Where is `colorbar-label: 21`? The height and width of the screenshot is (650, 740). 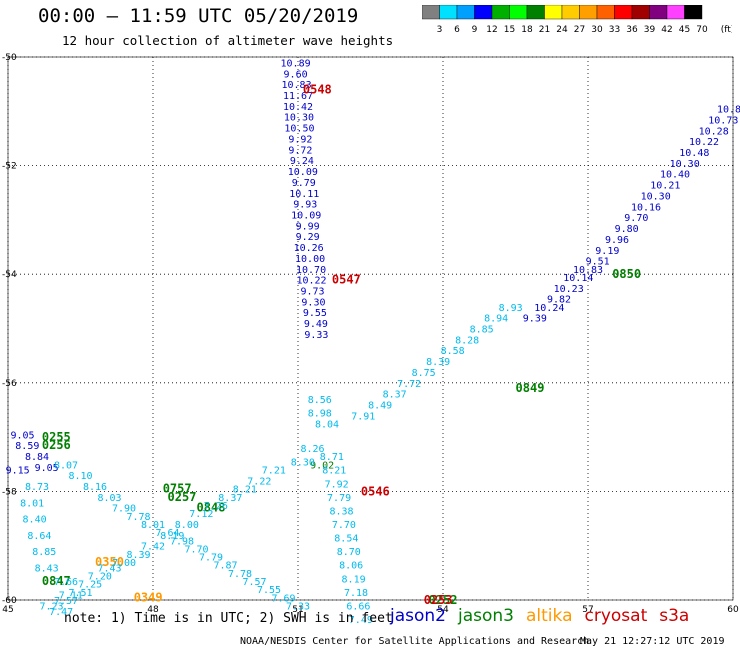 colorbar-label: 21 is located at coordinates (544, 30).